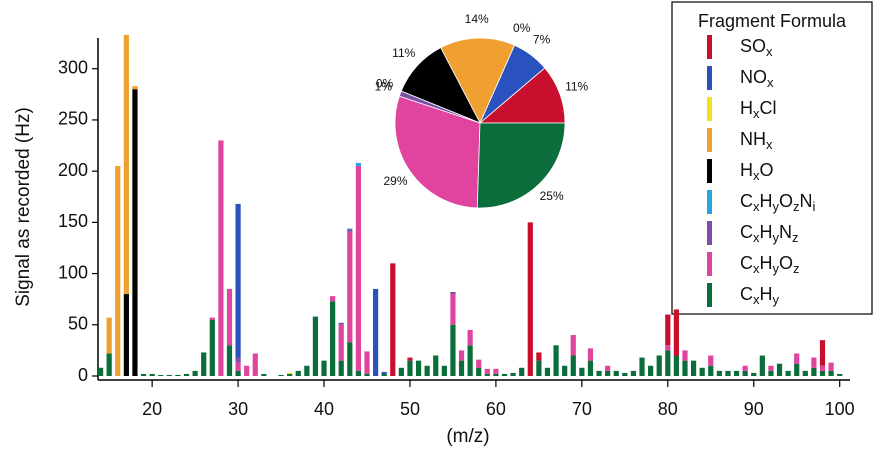 This screenshot has width=876, height=449. I want to click on x-tick-label: 70, so click(582, 409).